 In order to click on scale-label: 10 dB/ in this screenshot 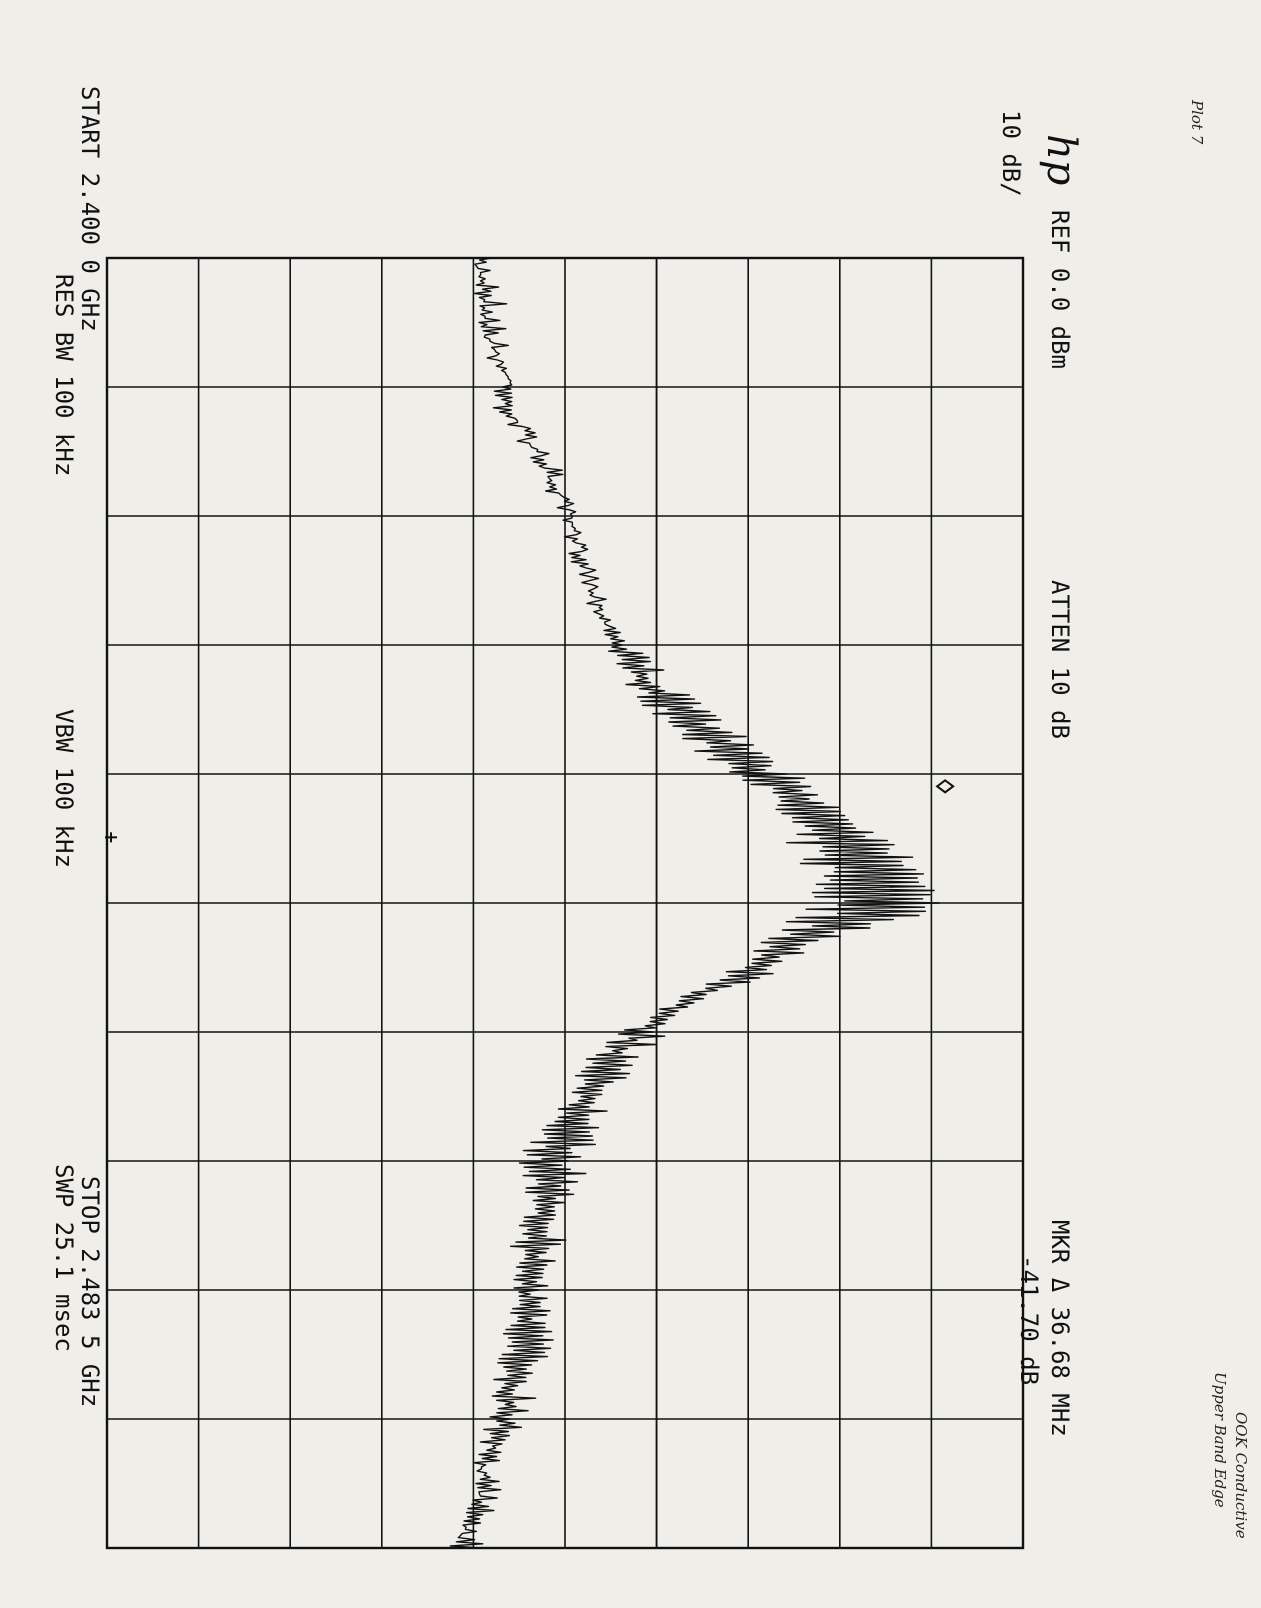, I will do `click(1011, 153)`.